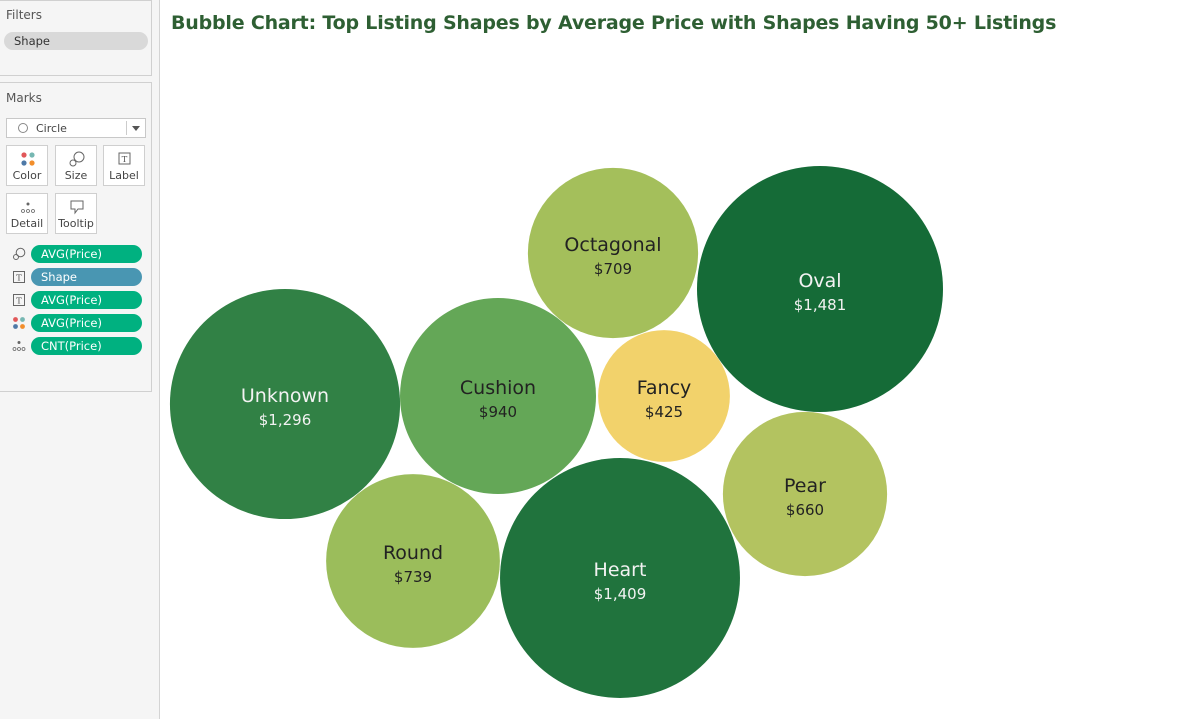  I want to click on size-button: Size, so click(76, 165).